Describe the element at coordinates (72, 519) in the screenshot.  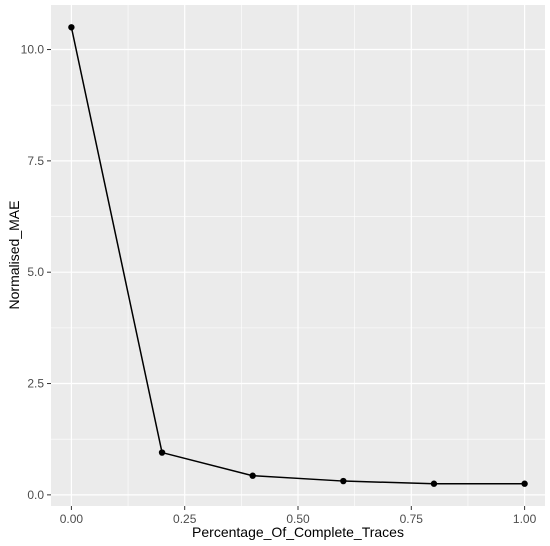
I see `x-tick-label: 0.00` at that location.